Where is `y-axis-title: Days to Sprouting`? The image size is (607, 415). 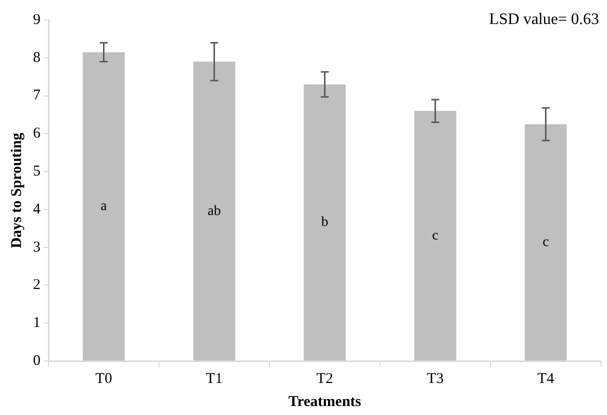 y-axis-title: Days to Sprouting is located at coordinates (16, 190).